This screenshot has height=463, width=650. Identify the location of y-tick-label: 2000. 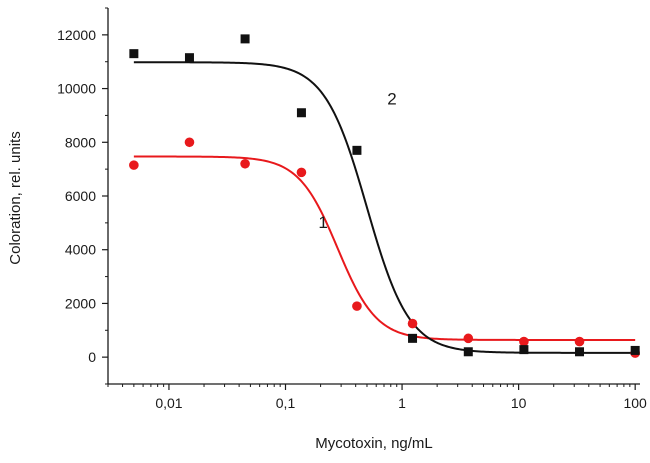
(80, 303).